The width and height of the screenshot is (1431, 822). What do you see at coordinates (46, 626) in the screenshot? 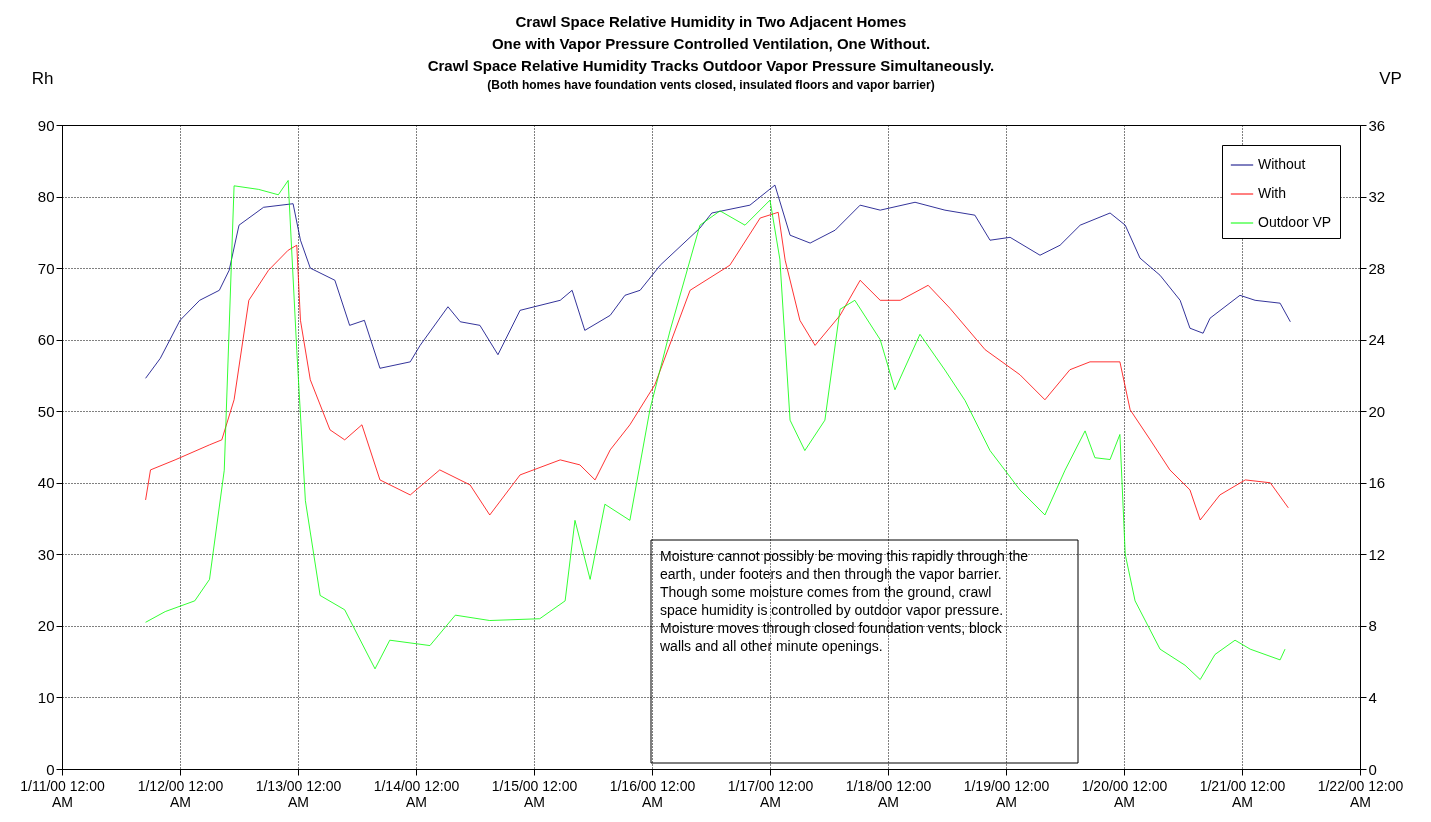
I see `y-tick-label: 20` at bounding box center [46, 626].